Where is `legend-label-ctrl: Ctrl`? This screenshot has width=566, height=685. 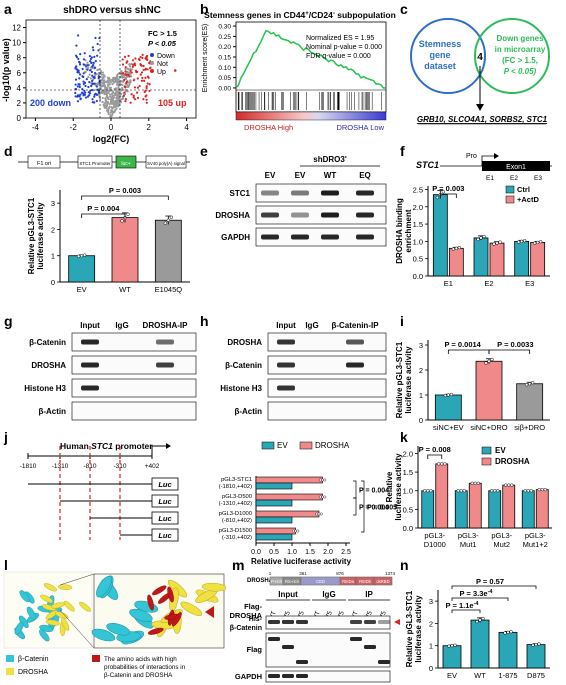 legend-label-ctrl: Ctrl is located at coordinates (523, 189).